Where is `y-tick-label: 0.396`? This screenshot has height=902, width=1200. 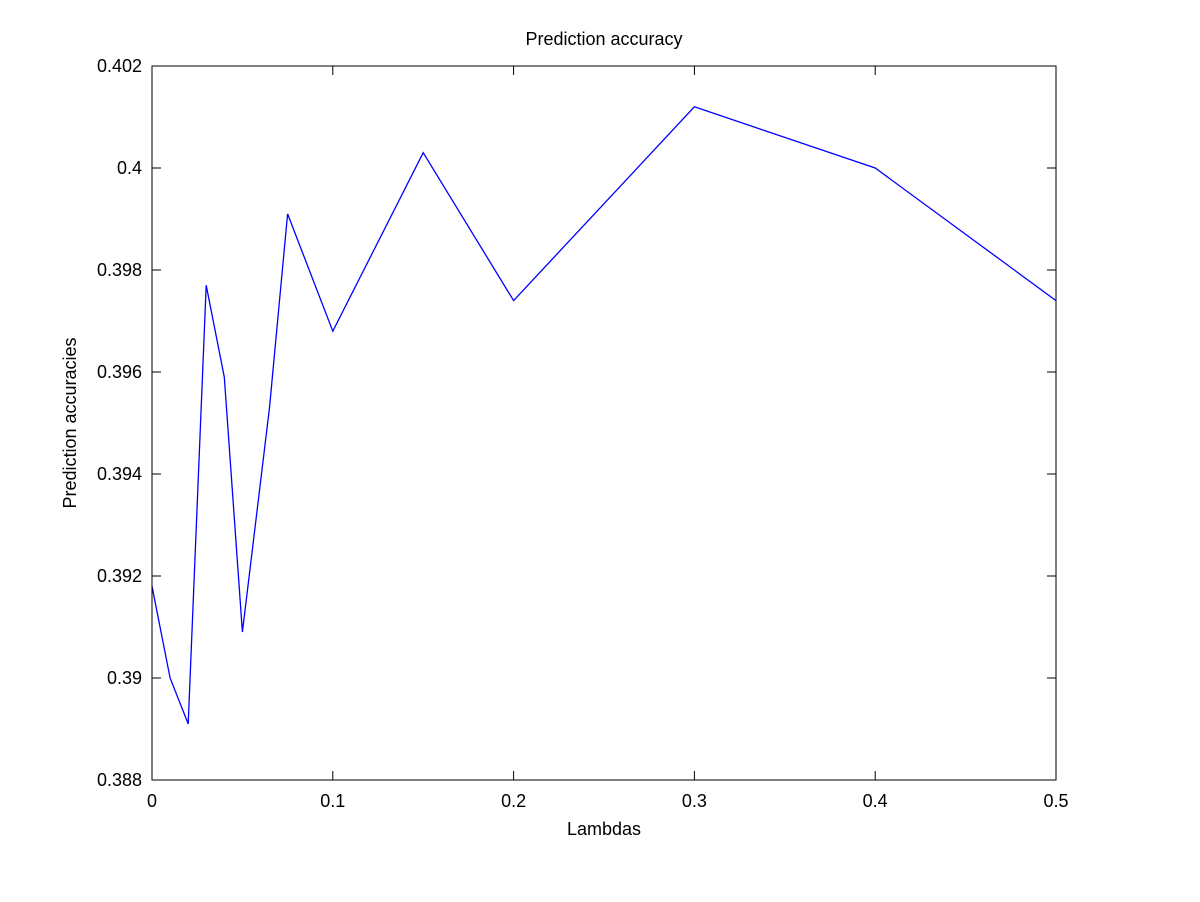
y-tick-label: 0.396 is located at coordinates (119, 372).